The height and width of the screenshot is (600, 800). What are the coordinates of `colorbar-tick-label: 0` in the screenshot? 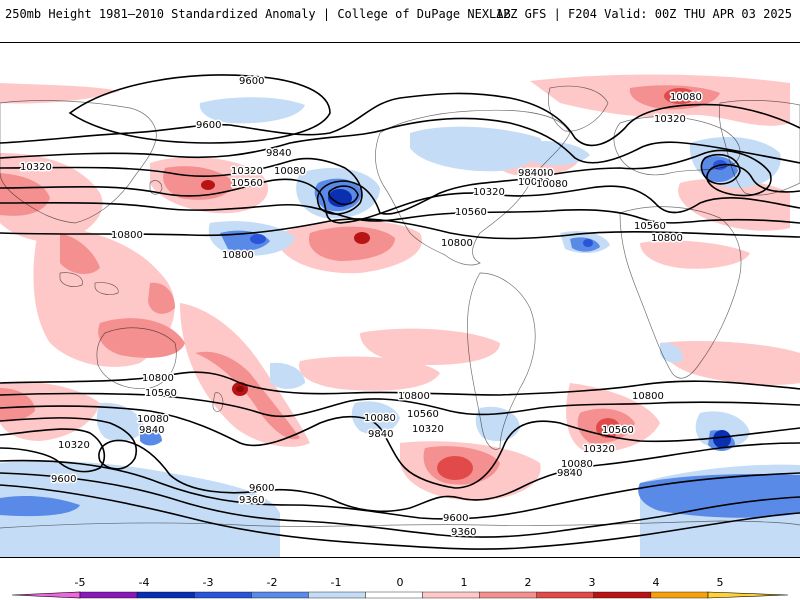 It's located at (400, 582).